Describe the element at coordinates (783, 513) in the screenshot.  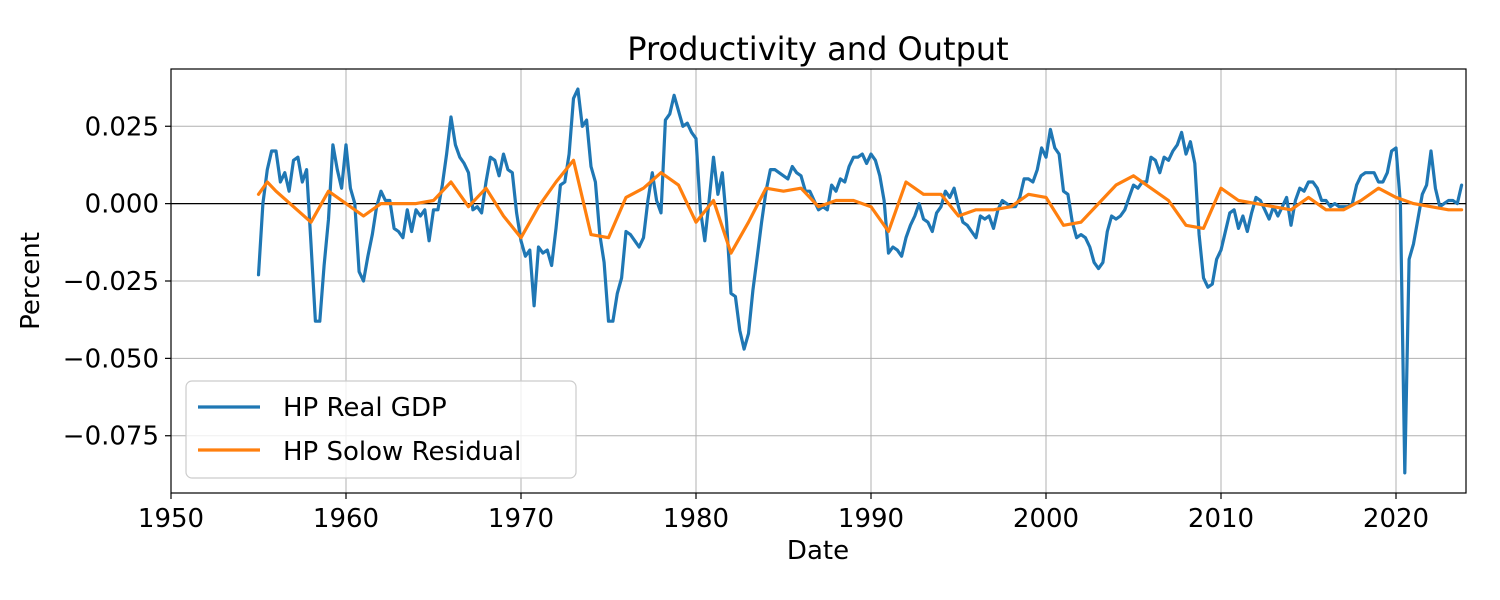
I see `x-axis-ticks: 1950 1960 1970 1980 1990 2000 2010 2020` at that location.